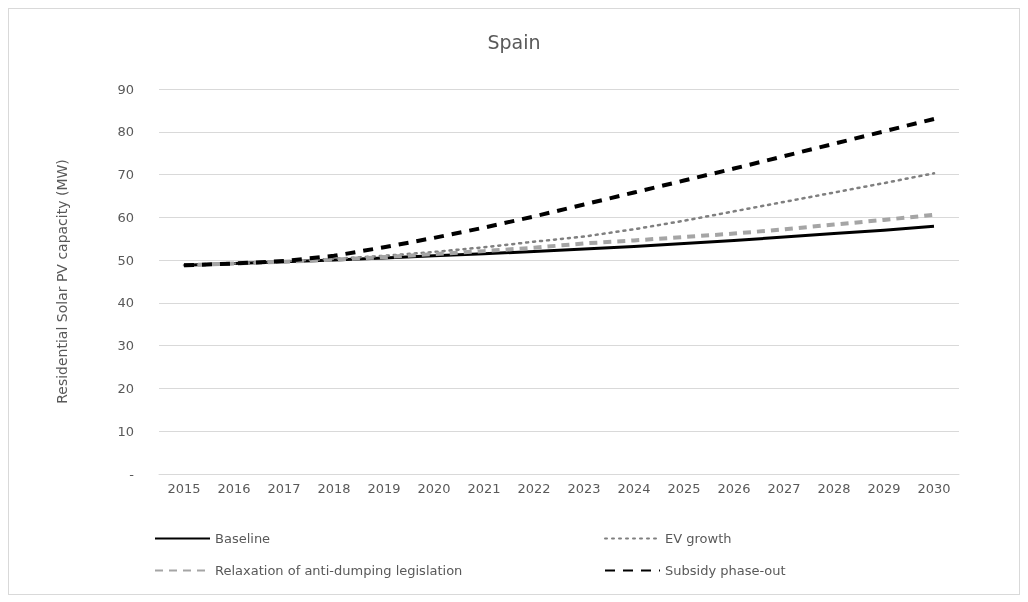 Image resolution: width=1028 pixels, height=602 pixels. I want to click on y-tick-label: 70, so click(125, 175).